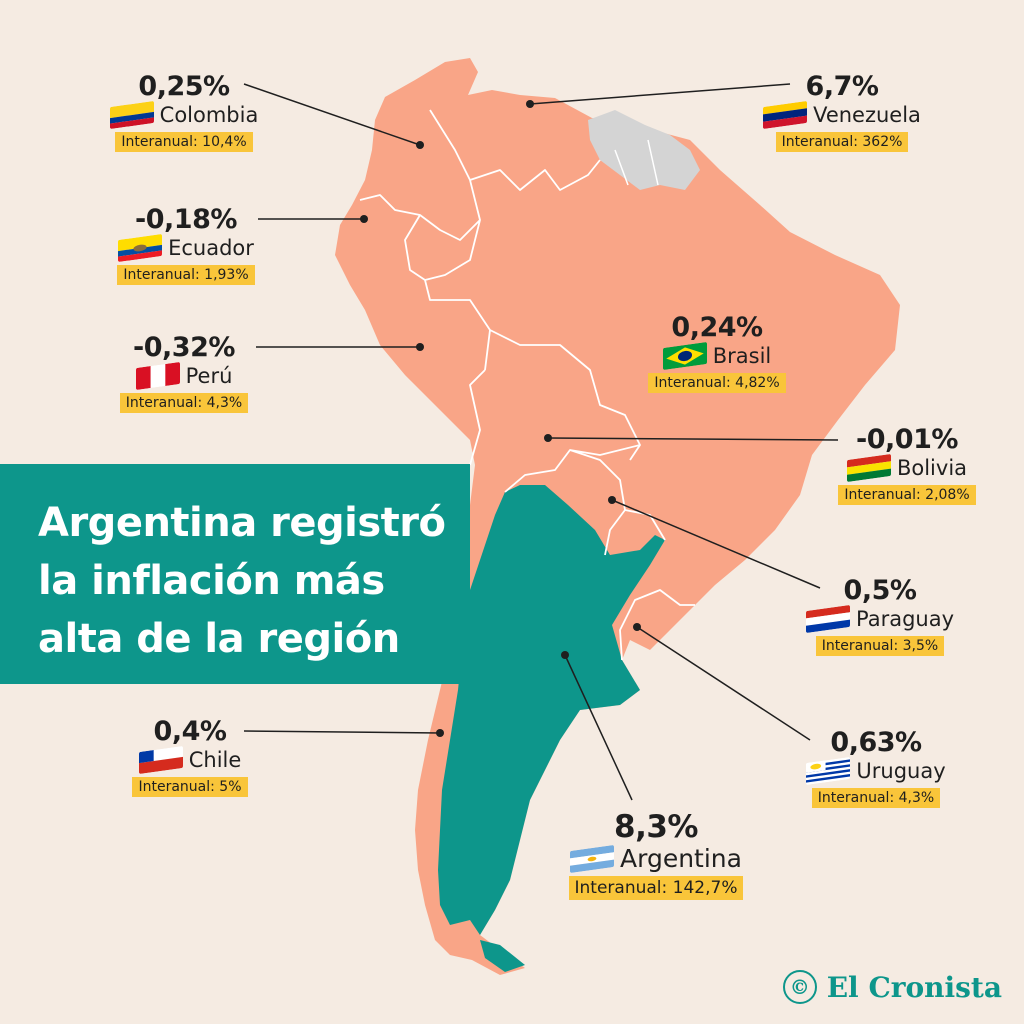 Image resolution: width=1024 pixels, height=1024 pixels. I want to click on bolivia-label: -0,01% Bolivia Interanual: 2,08%, so click(907, 465).